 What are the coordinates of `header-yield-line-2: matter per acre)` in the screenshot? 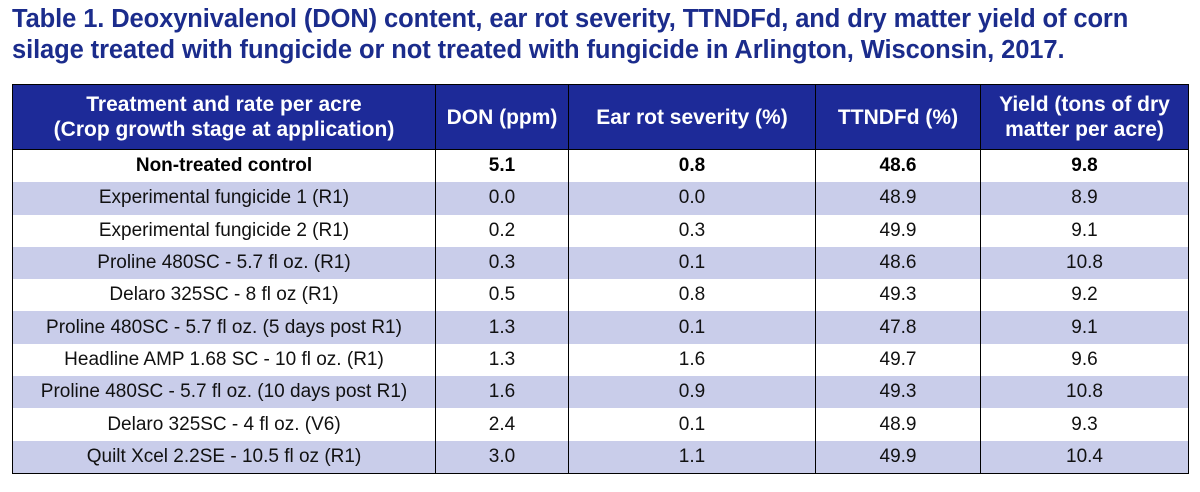 It's located at (1084, 129).